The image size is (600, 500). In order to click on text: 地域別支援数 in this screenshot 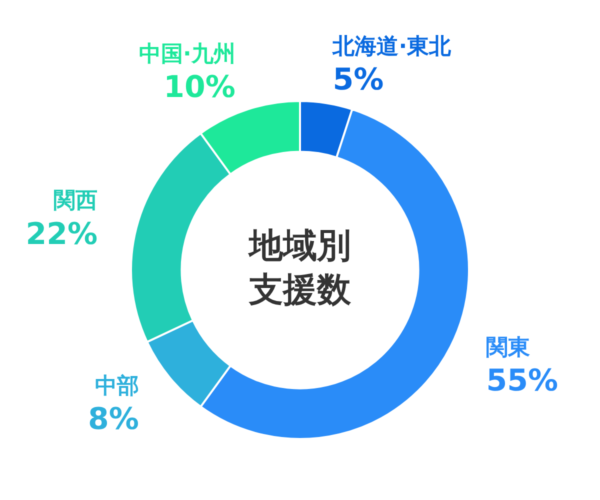, I will do `click(299, 268)`.